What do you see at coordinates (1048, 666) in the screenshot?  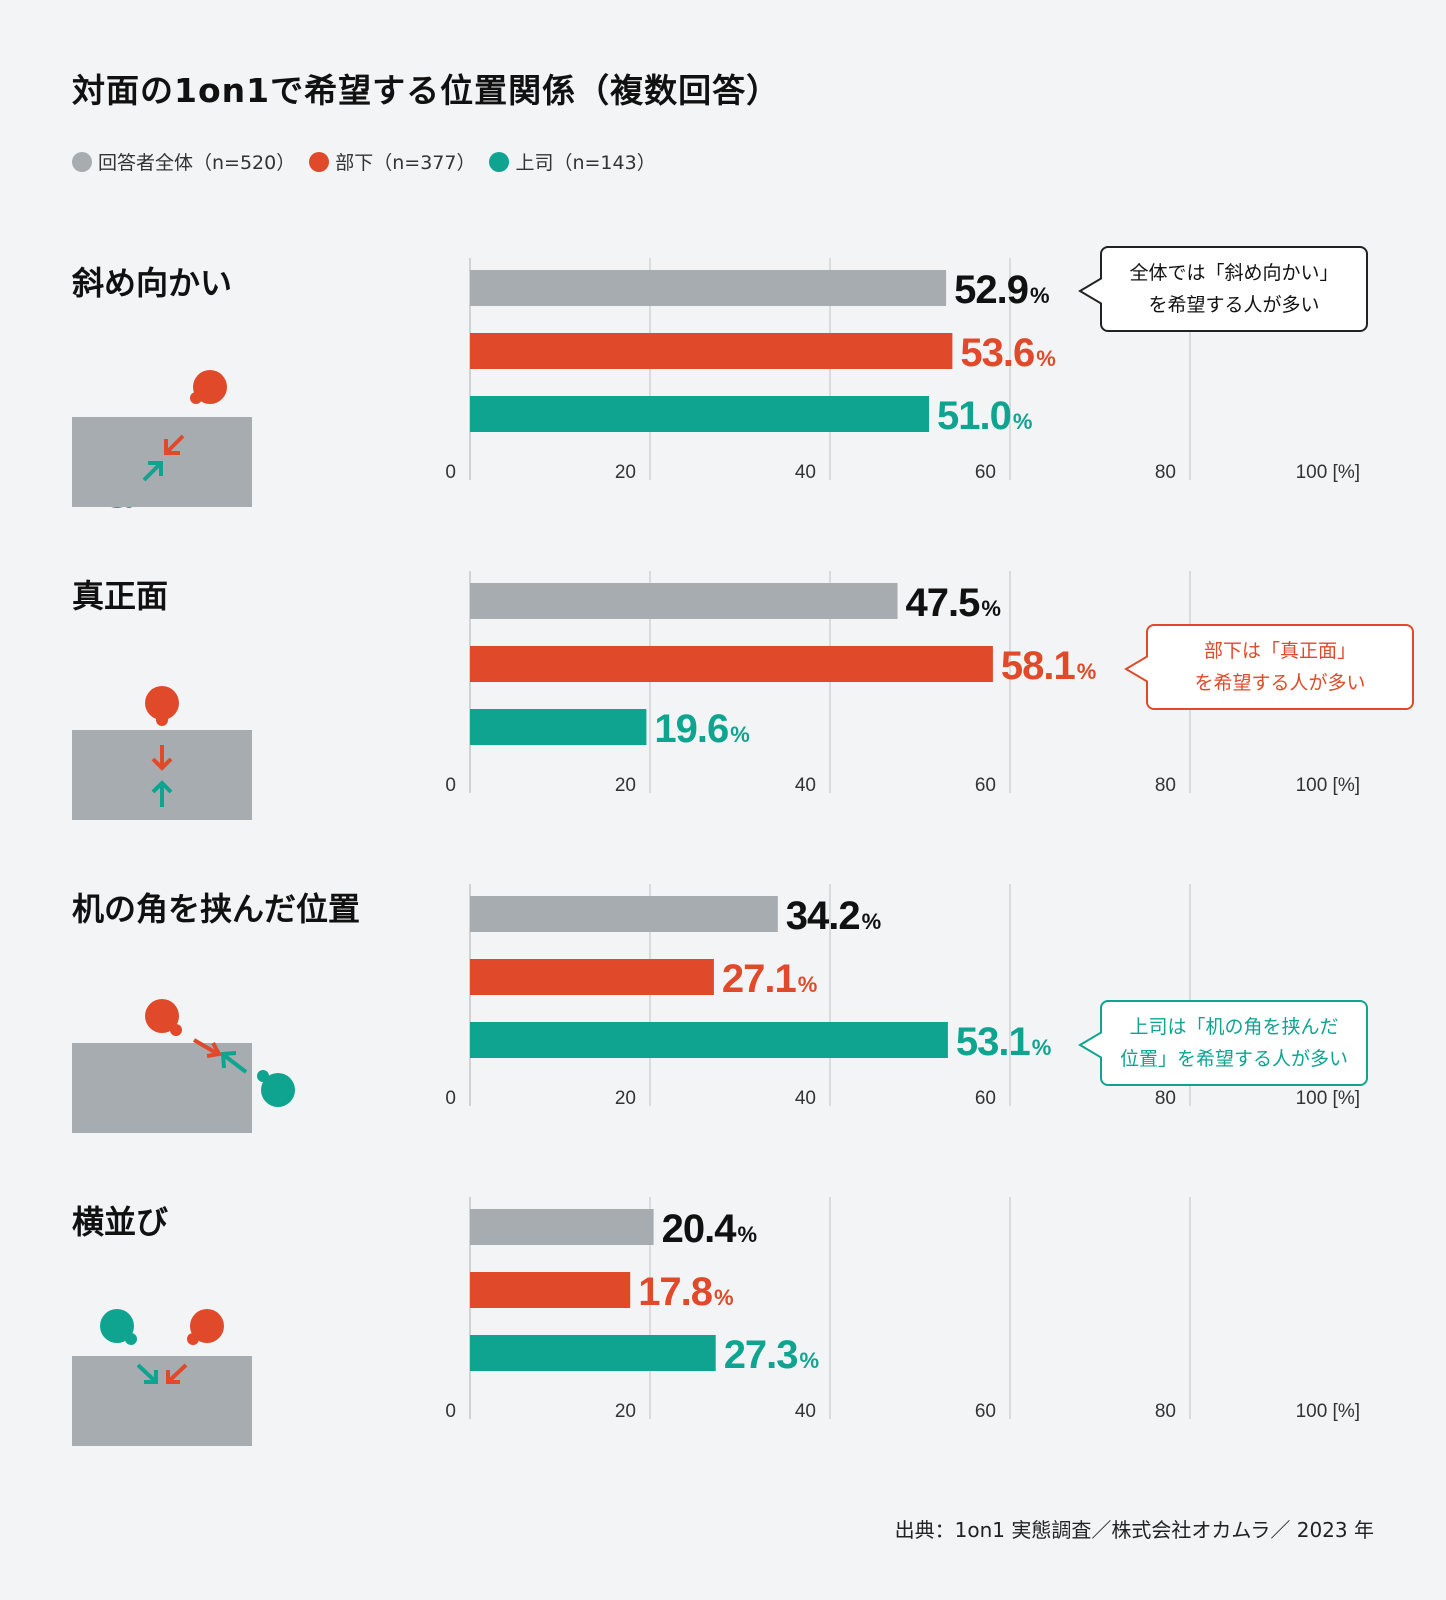 I see `data-label: 58.1%` at bounding box center [1048, 666].